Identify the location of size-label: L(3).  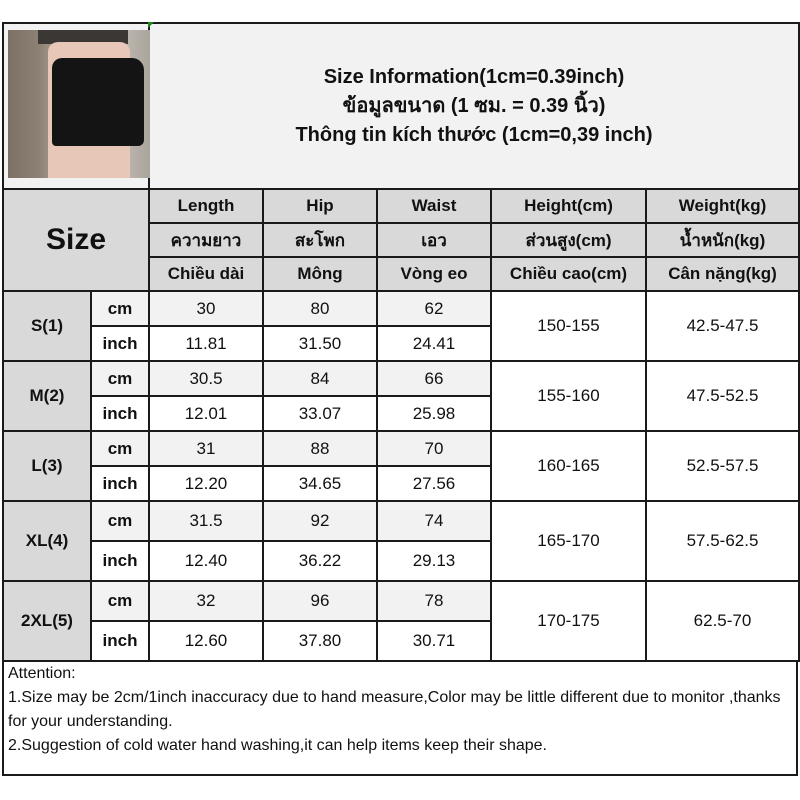
(47, 466).